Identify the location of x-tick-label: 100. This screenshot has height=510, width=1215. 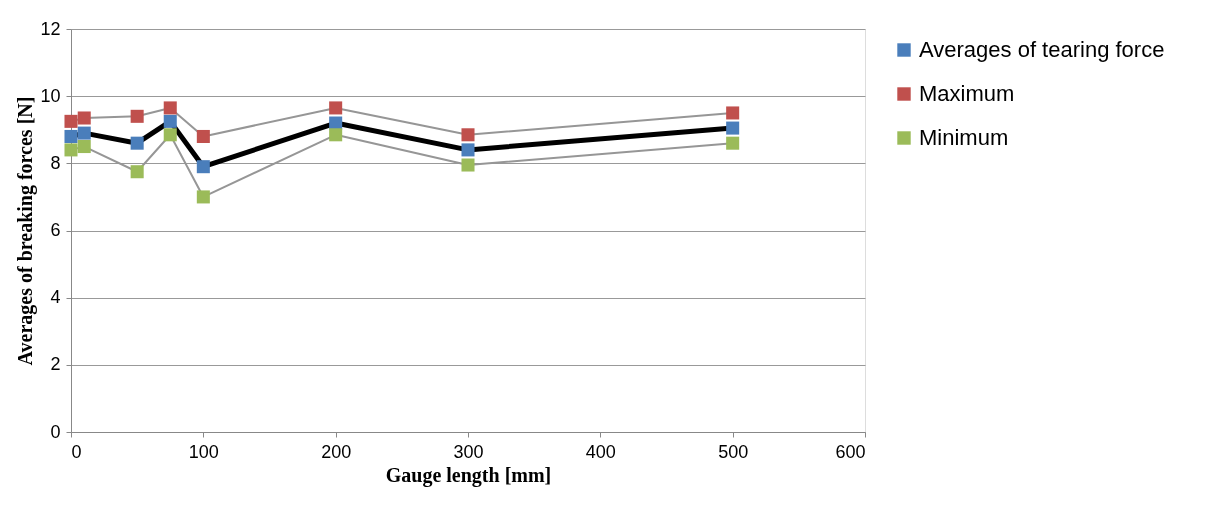
(203, 451).